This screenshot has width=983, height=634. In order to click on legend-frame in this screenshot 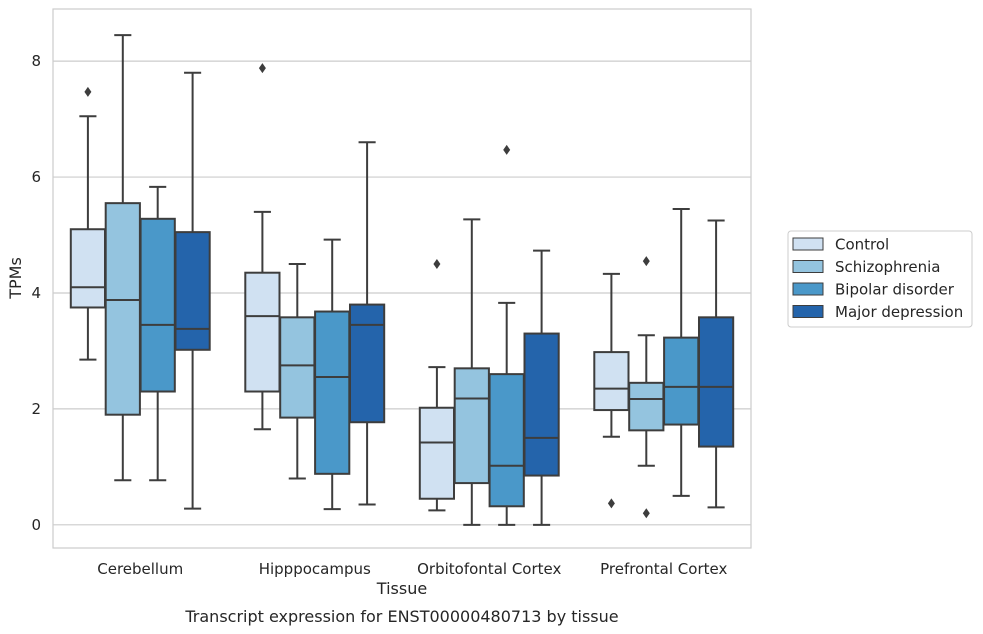, I will do `click(880, 279)`.